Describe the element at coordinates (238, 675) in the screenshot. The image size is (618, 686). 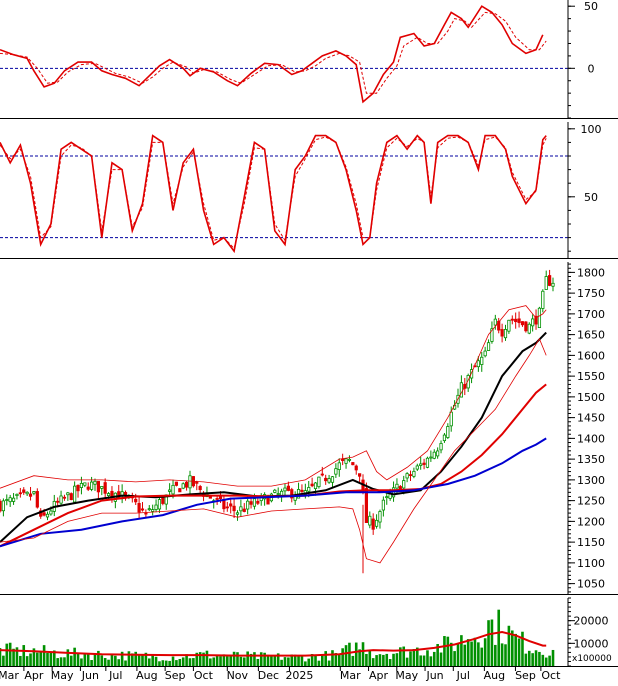
I see `x-tick-label: Nov` at that location.